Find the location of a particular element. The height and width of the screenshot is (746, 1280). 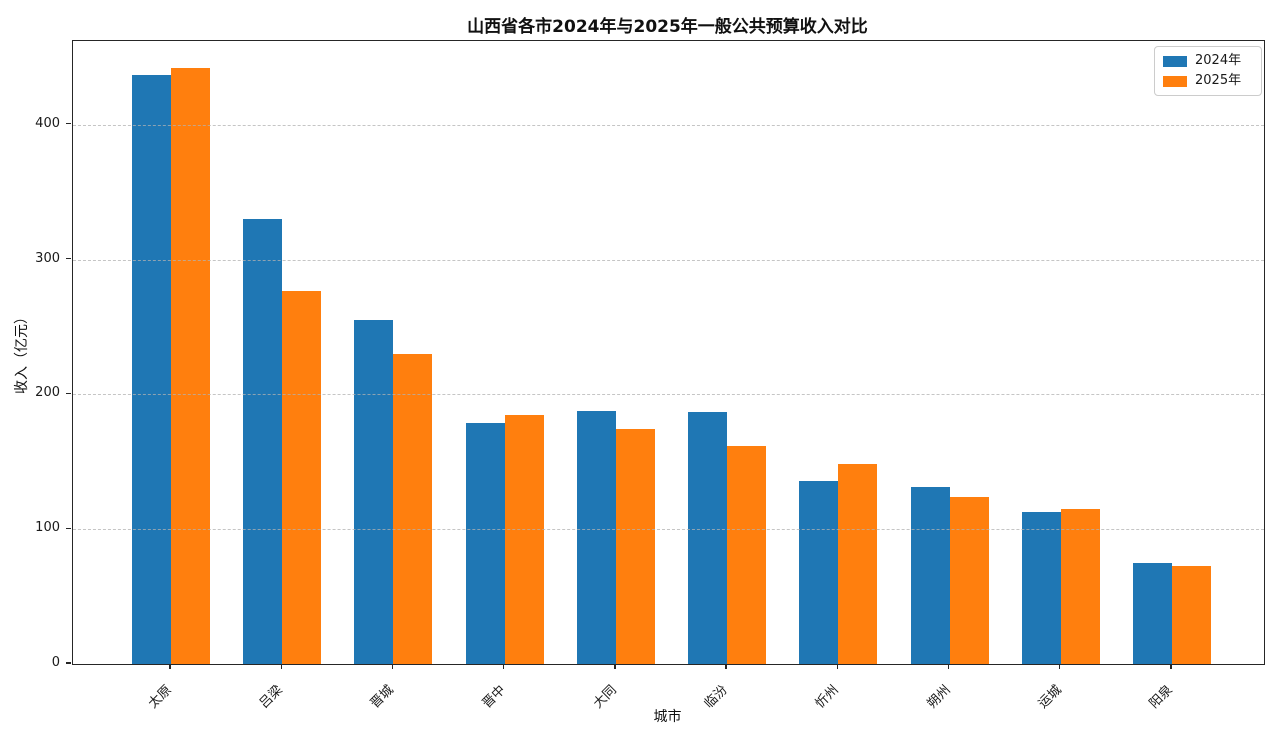

y-axis-label: 收入（亿元） is located at coordinates (22, 352).